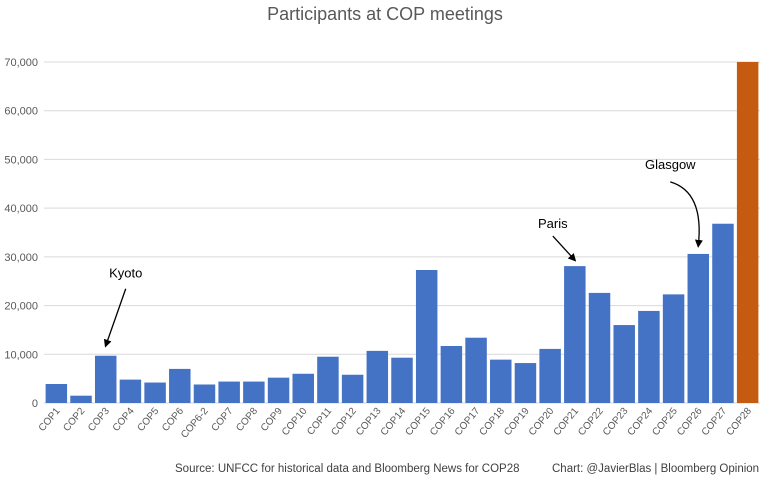 The image size is (770, 483). What do you see at coordinates (616, 422) in the screenshot?
I see `x-tick-label: COP23` at bounding box center [616, 422].